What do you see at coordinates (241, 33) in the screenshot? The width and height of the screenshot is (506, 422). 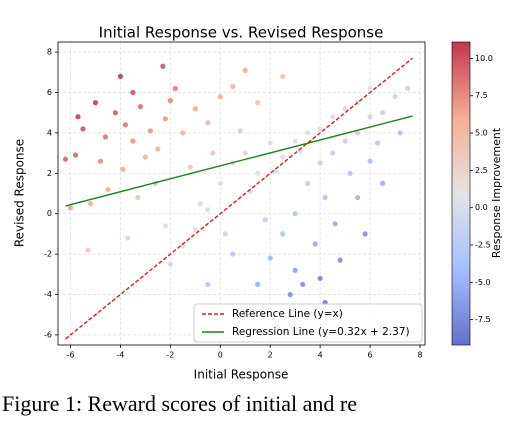 I see `chart-title: Initial Response vs. Revised Response` at bounding box center [241, 33].